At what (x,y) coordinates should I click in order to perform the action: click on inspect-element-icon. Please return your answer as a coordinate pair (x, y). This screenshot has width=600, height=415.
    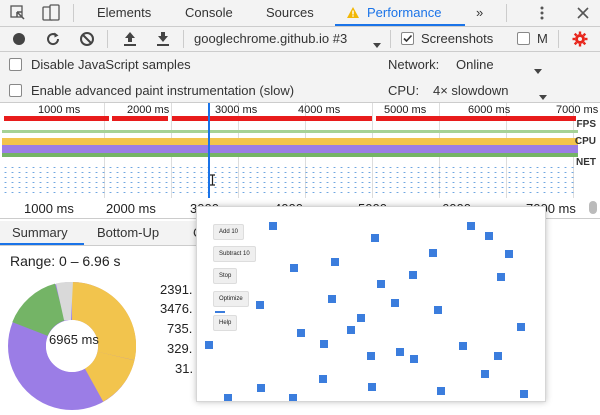
    Looking at the image, I should click on (18, 15).